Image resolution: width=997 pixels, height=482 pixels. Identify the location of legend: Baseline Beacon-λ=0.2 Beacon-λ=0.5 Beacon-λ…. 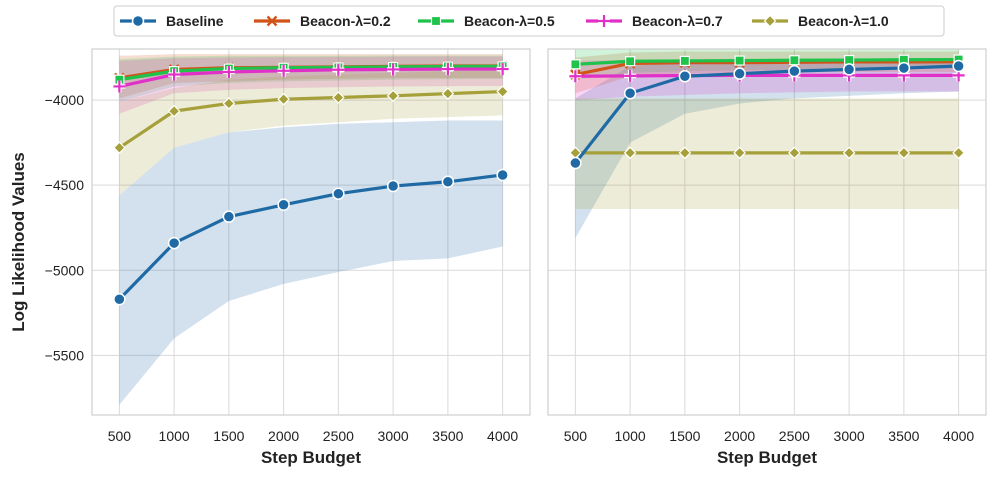
(529, 21).